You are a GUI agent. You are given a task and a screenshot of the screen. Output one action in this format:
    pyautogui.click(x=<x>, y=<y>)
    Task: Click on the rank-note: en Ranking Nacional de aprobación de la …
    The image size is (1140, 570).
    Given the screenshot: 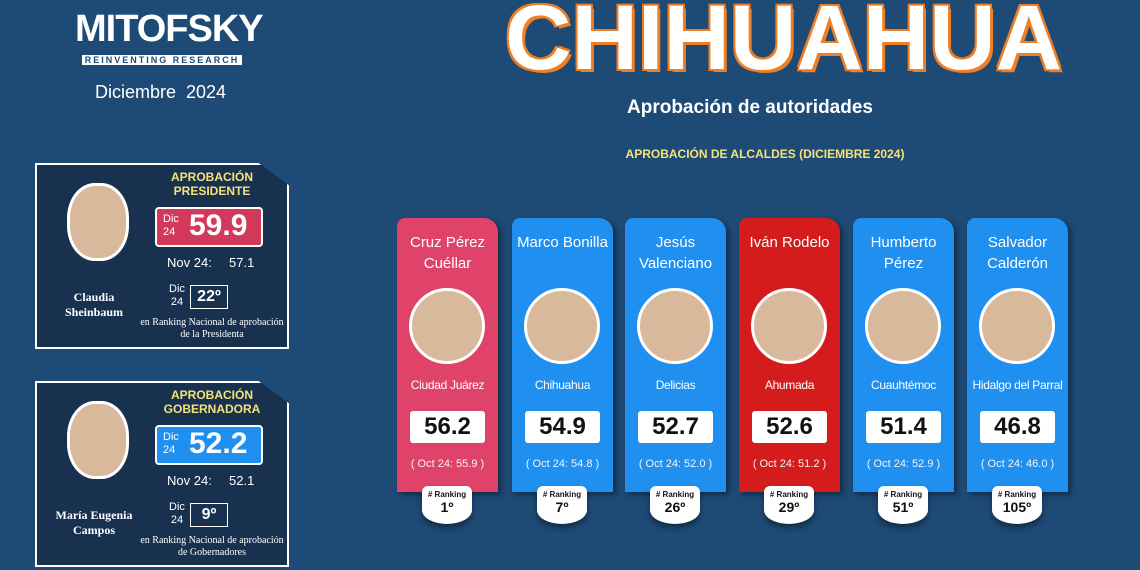 What is the action you would take?
    pyautogui.click(x=212, y=328)
    